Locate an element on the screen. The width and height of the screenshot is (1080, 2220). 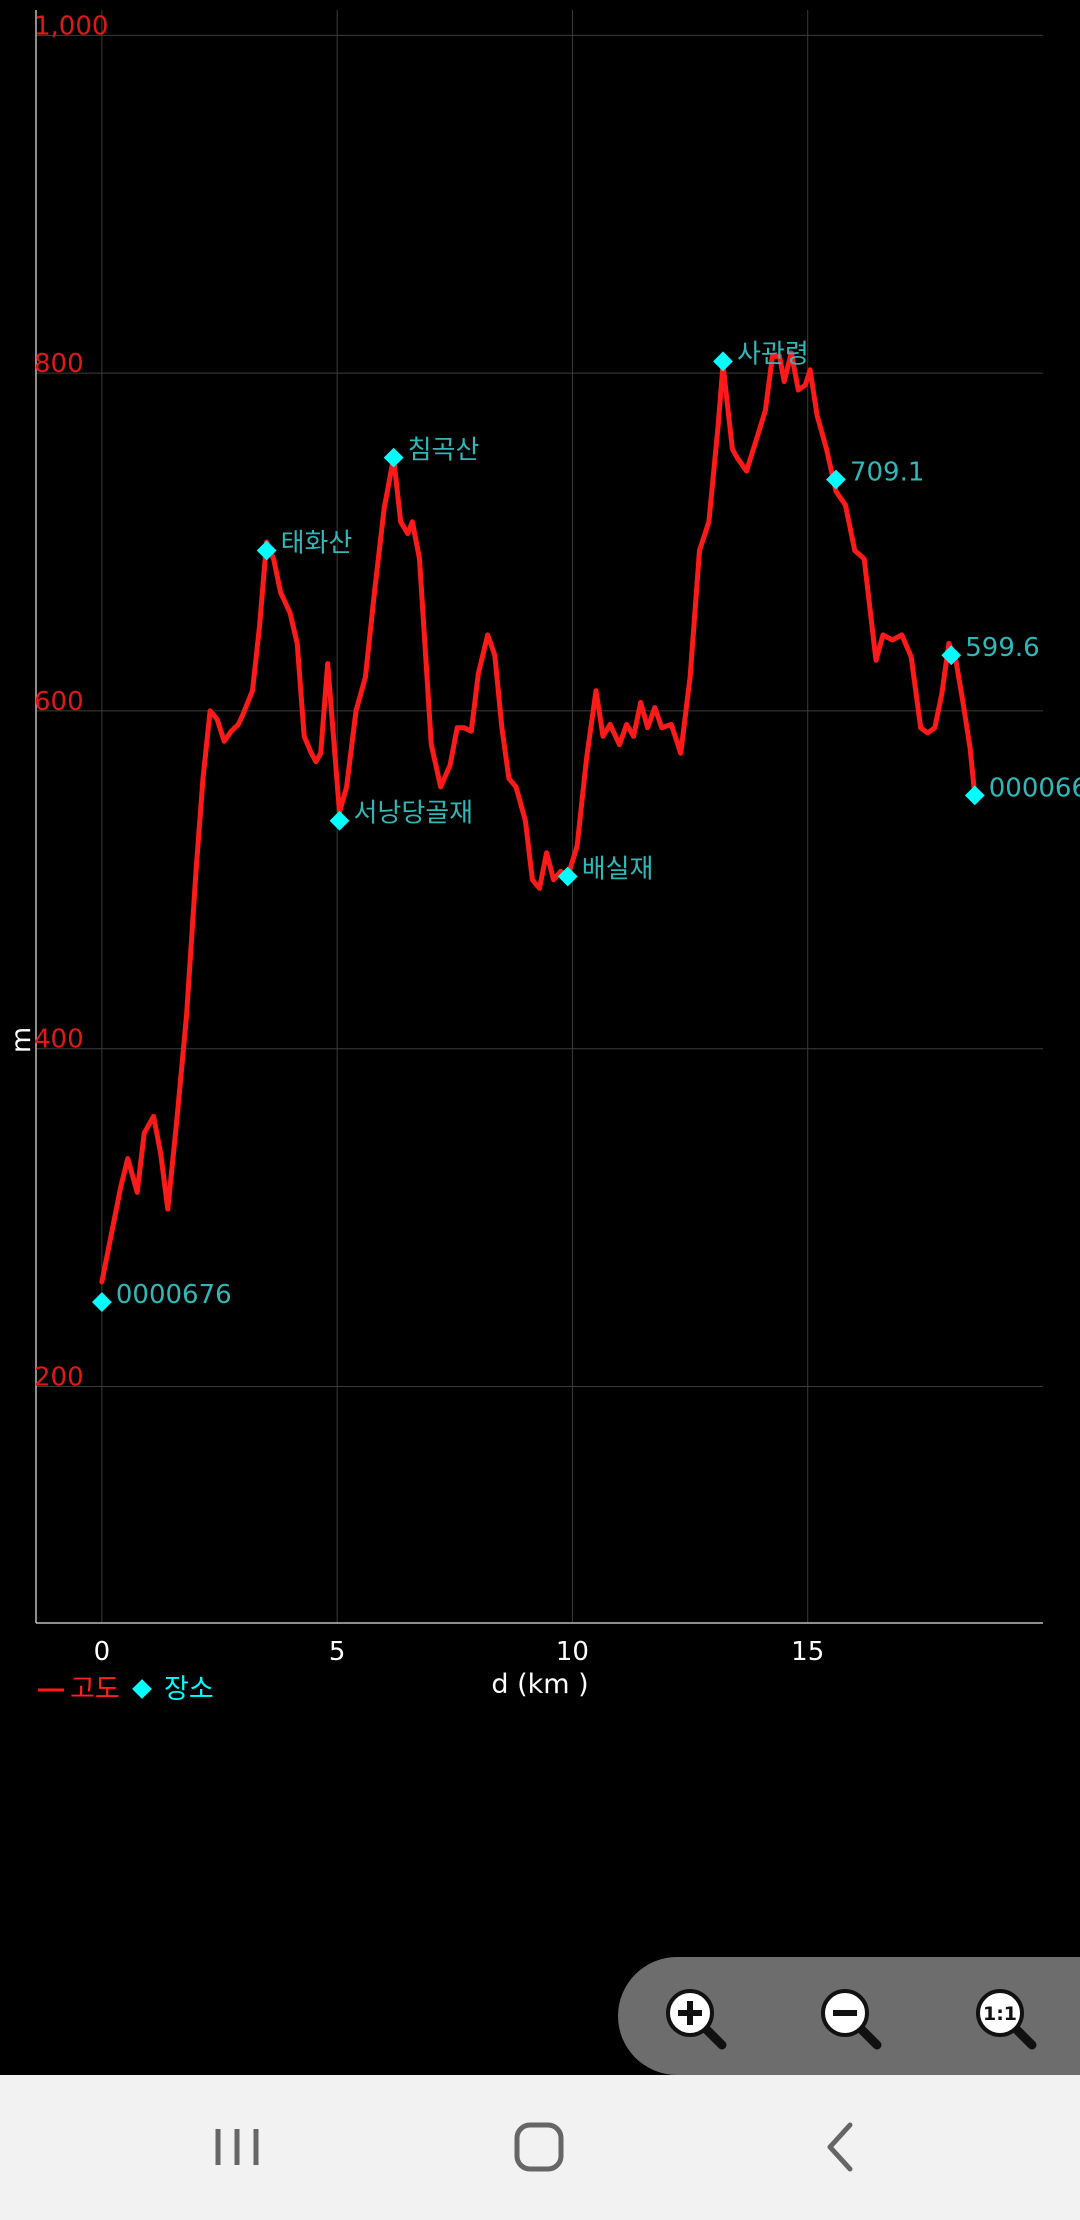
y-tick-label-1: 400 is located at coordinates (59, 1040).